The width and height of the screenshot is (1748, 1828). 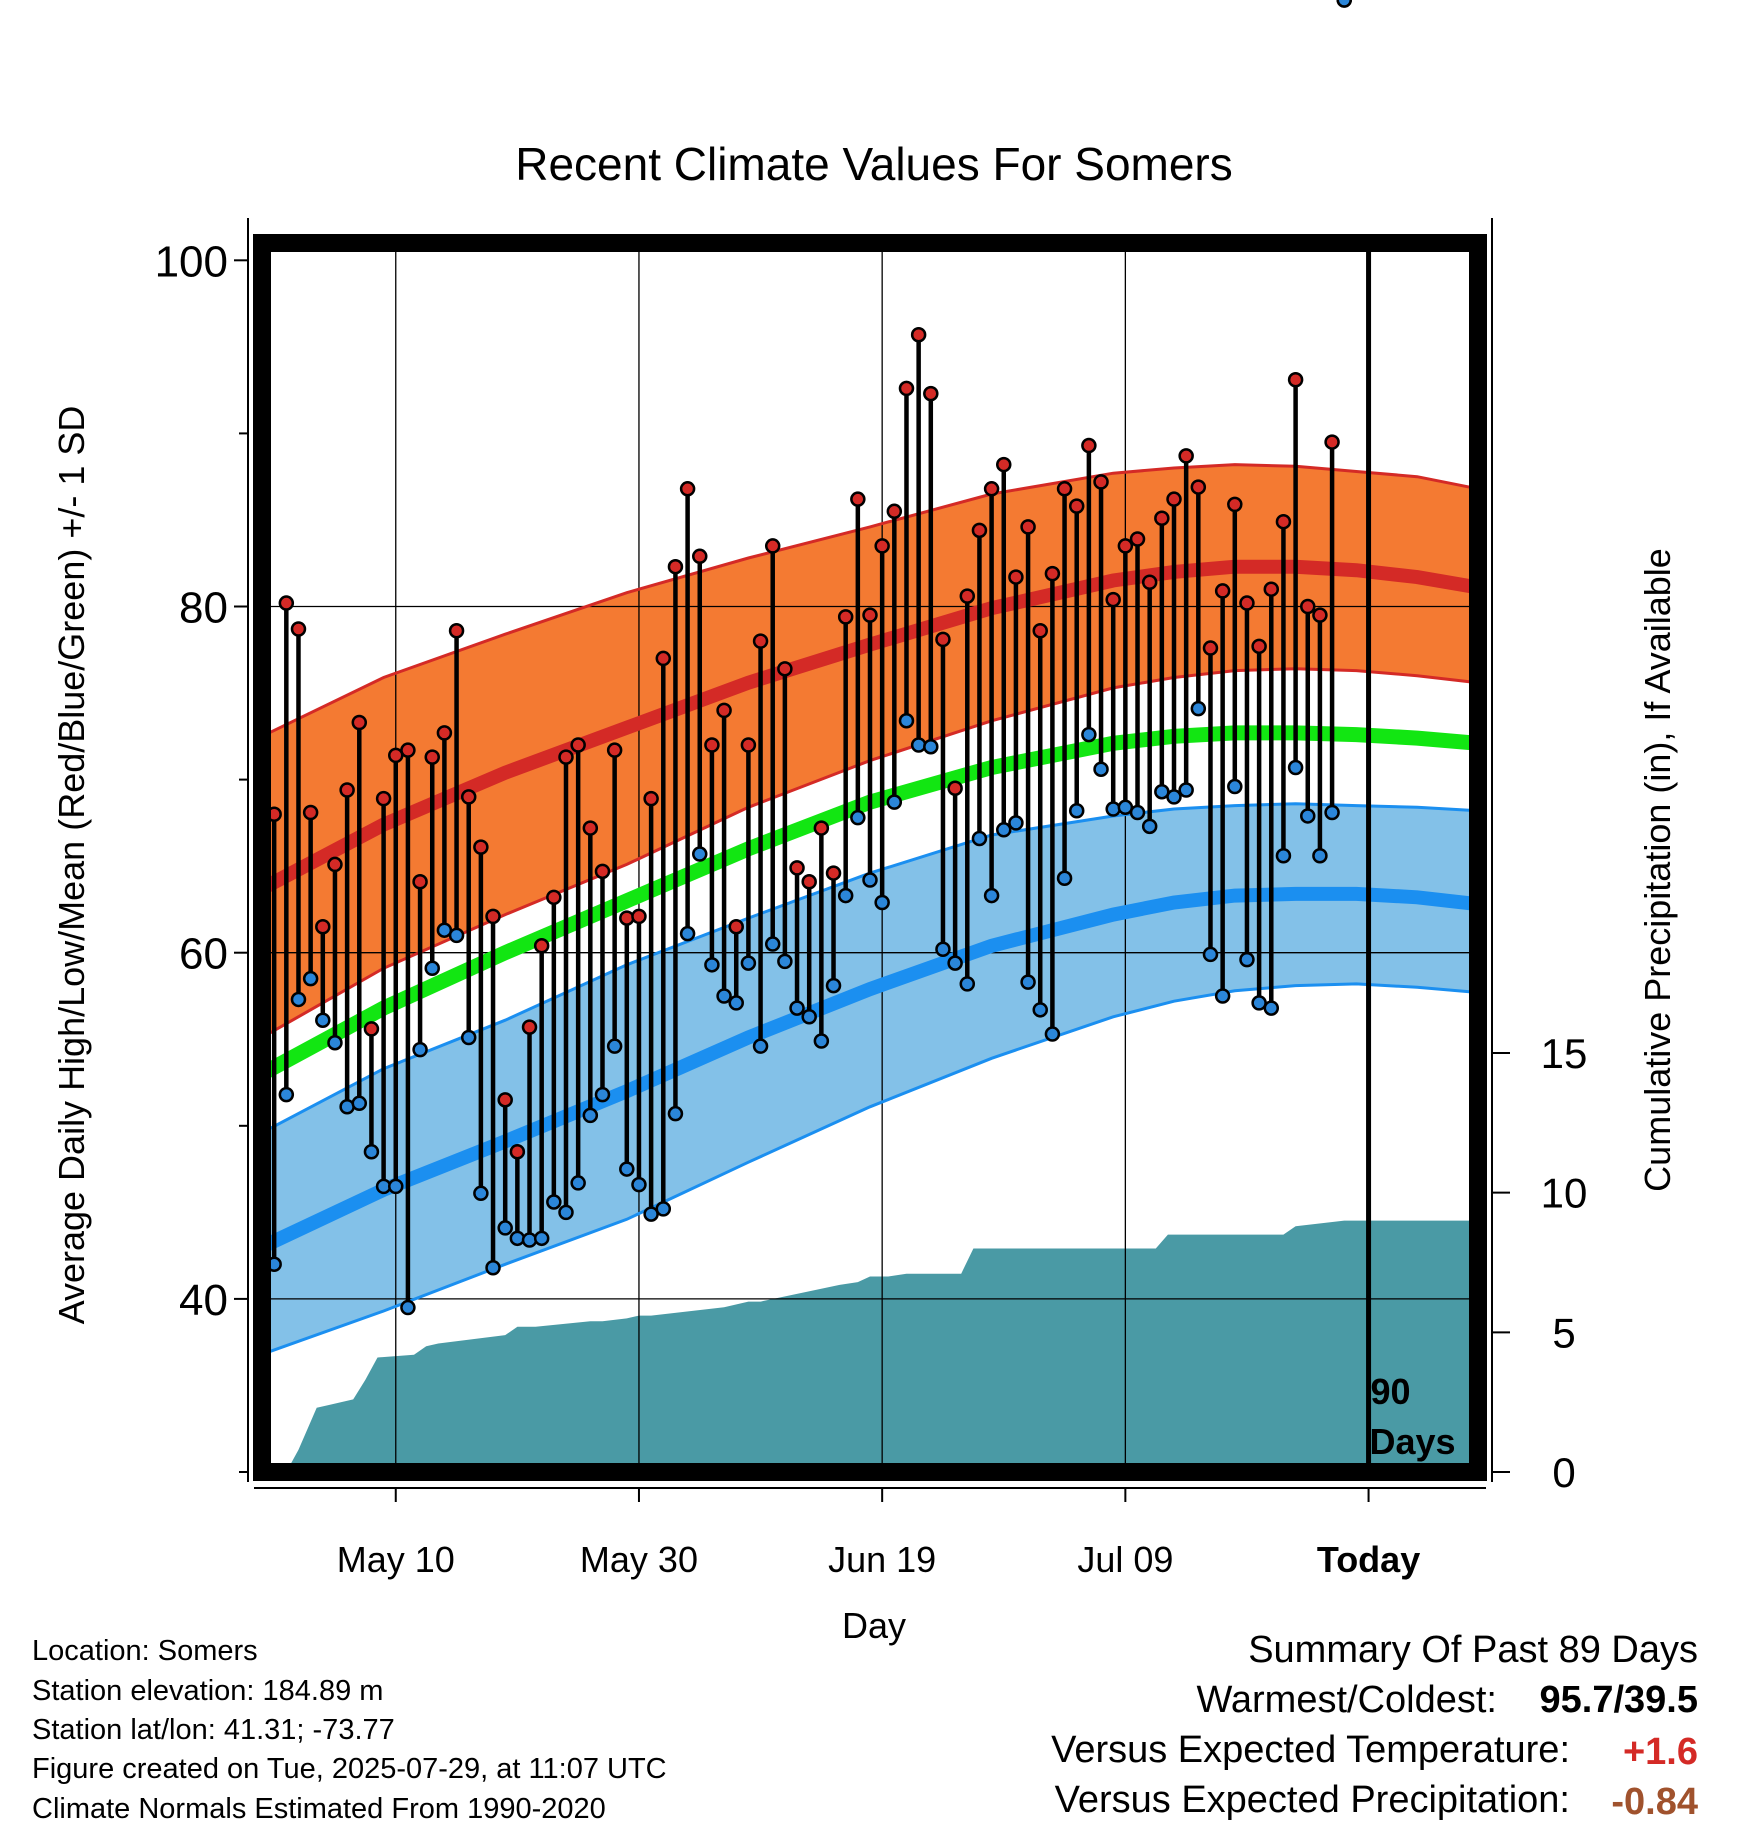 What do you see at coordinates (870, 1346) in the screenshot?
I see `cumulative-precipitation-area` at bounding box center [870, 1346].